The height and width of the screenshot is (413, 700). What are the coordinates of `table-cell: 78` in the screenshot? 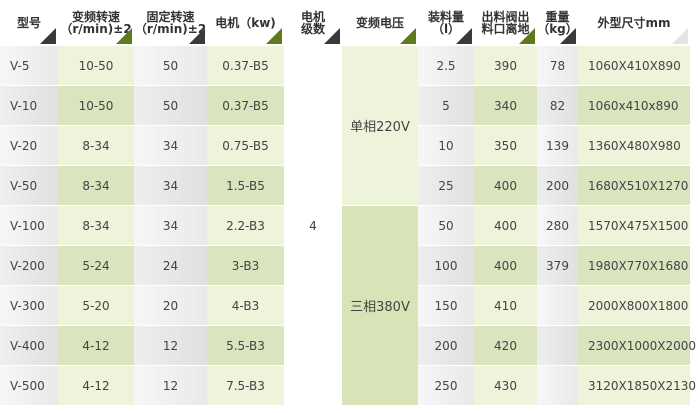 It's located at (557, 66).